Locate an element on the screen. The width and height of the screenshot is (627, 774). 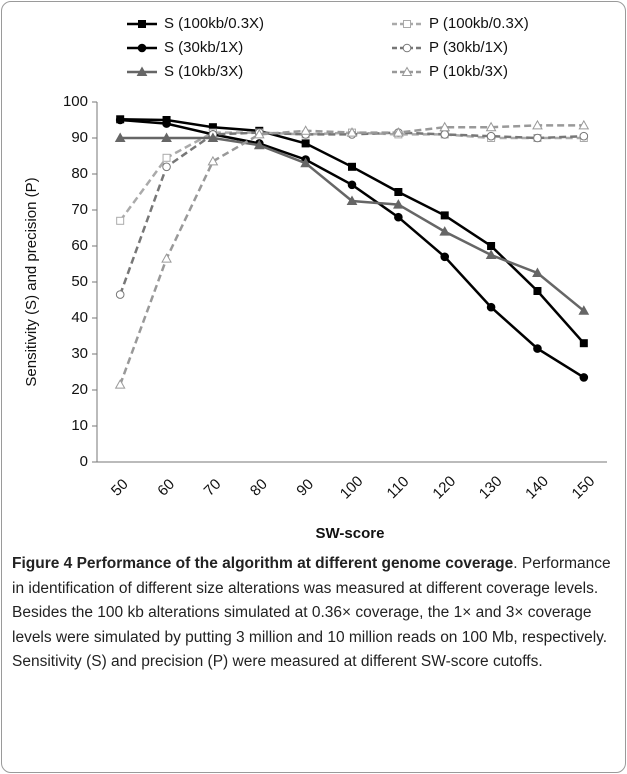
x-tick-label: 100 is located at coordinates (352, 488).